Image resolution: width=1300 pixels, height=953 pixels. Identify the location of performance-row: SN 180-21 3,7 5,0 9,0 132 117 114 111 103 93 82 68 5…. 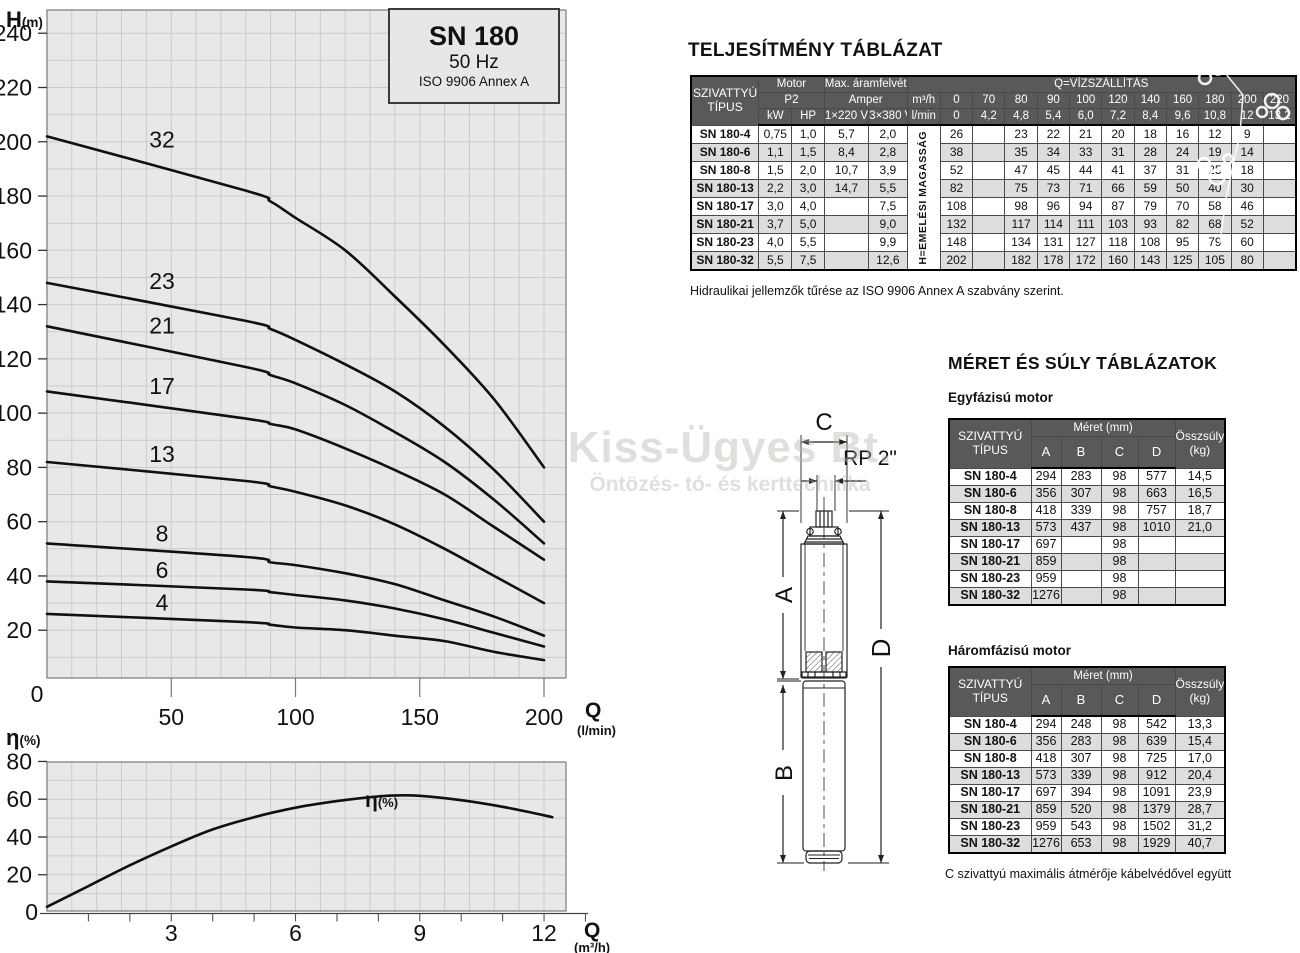
(993, 224).